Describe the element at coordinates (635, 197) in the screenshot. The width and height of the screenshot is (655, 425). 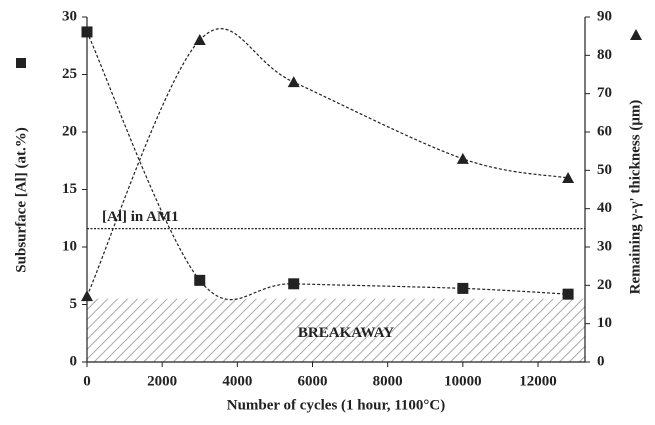
I see `y2-axis-label: Remaining γ-γ' thickness (μm)` at that location.